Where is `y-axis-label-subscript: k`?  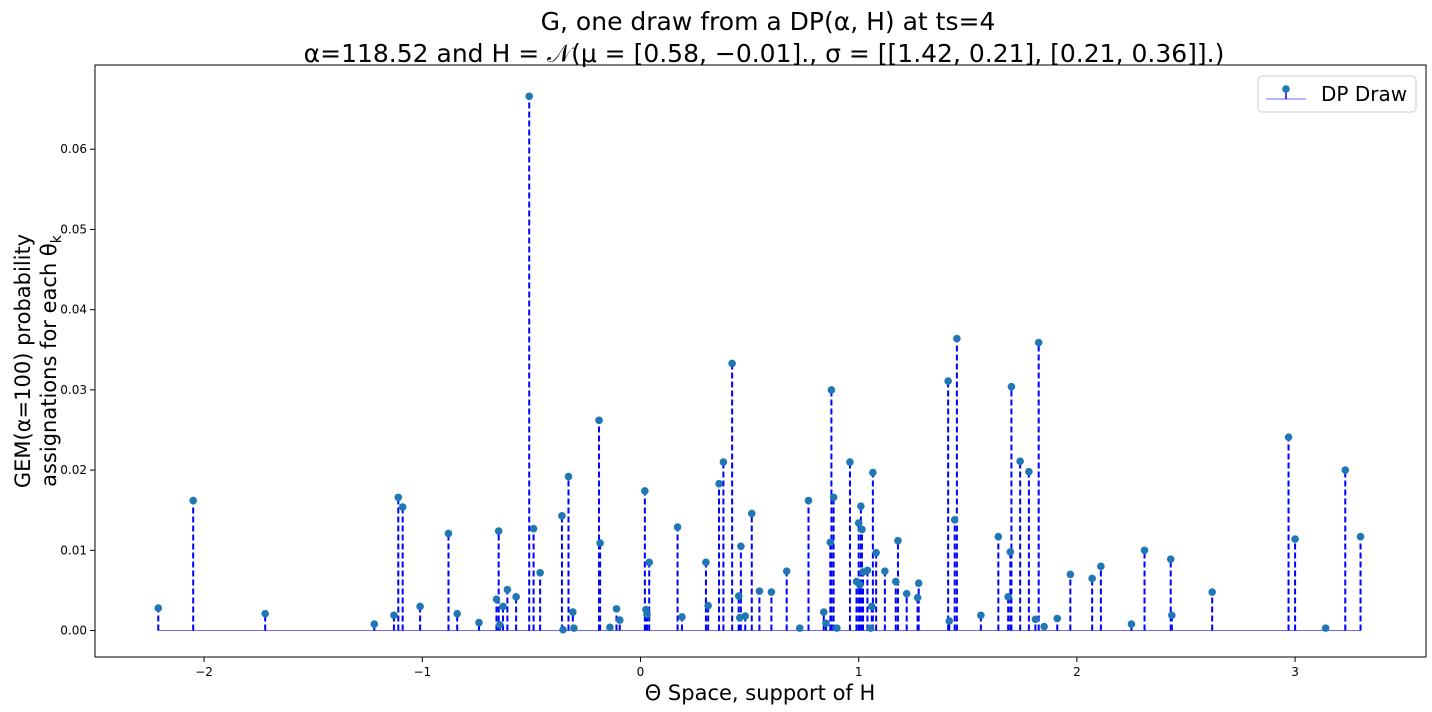 y-axis-label-subscript: k is located at coordinates (57, 238).